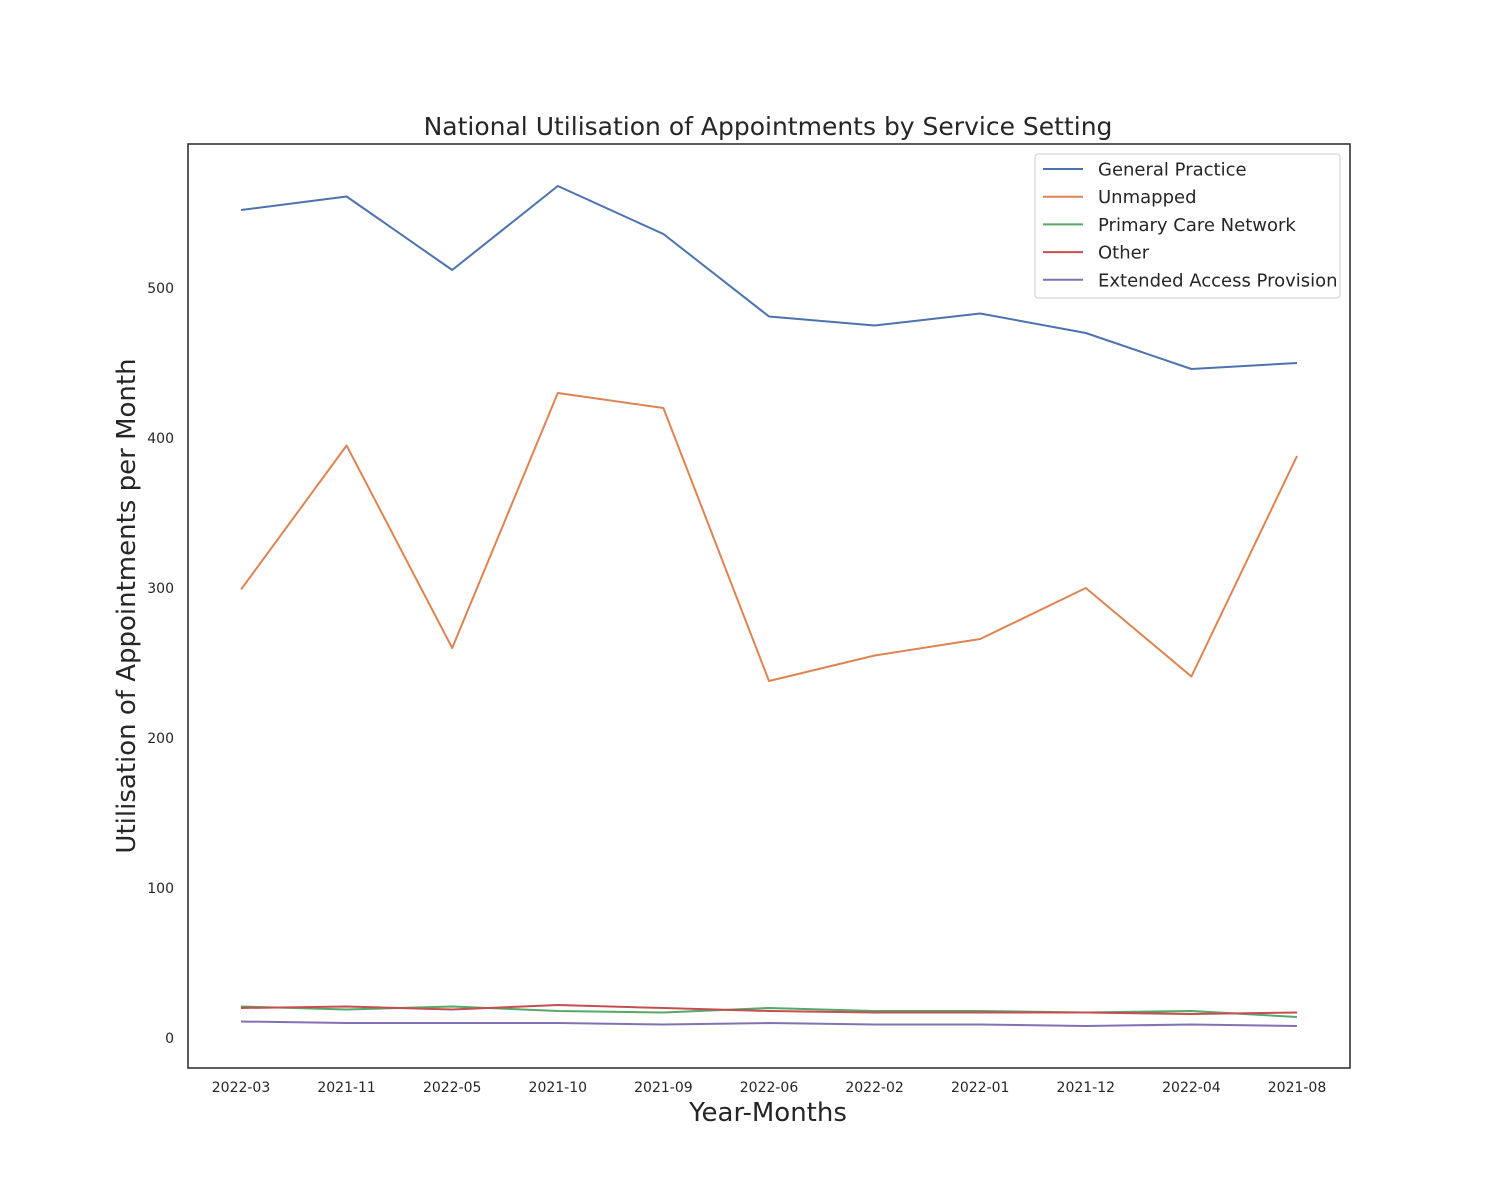  What do you see at coordinates (663, 1088) in the screenshot?
I see `x-tick-label: 2021-09` at bounding box center [663, 1088].